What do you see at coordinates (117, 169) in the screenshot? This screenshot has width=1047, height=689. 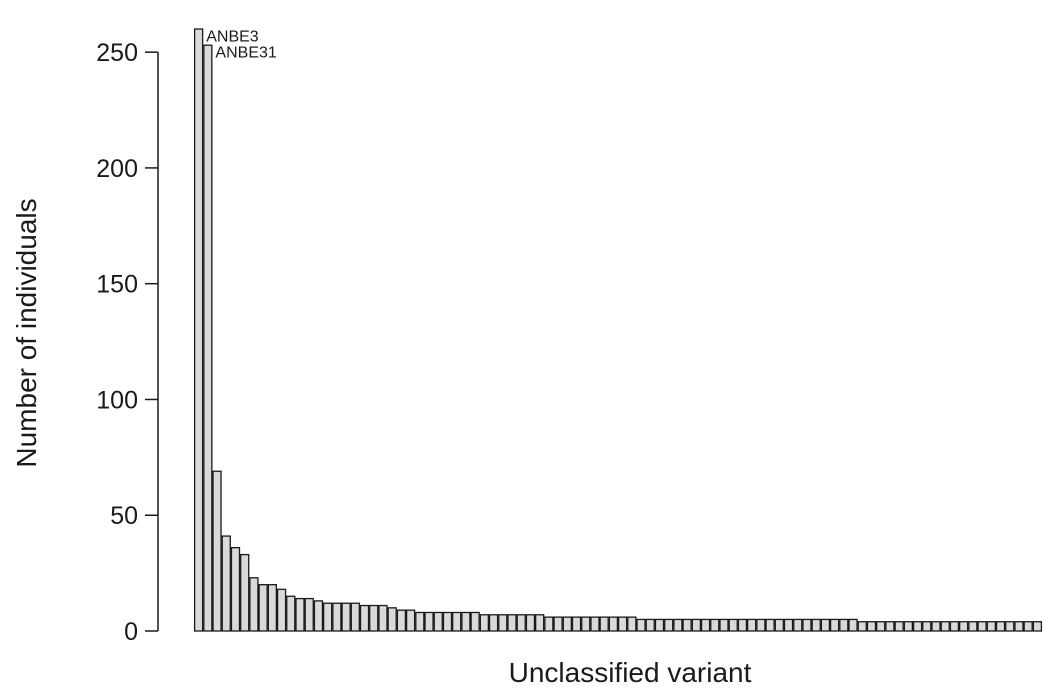 I see `y-tick-label: 200` at bounding box center [117, 169].